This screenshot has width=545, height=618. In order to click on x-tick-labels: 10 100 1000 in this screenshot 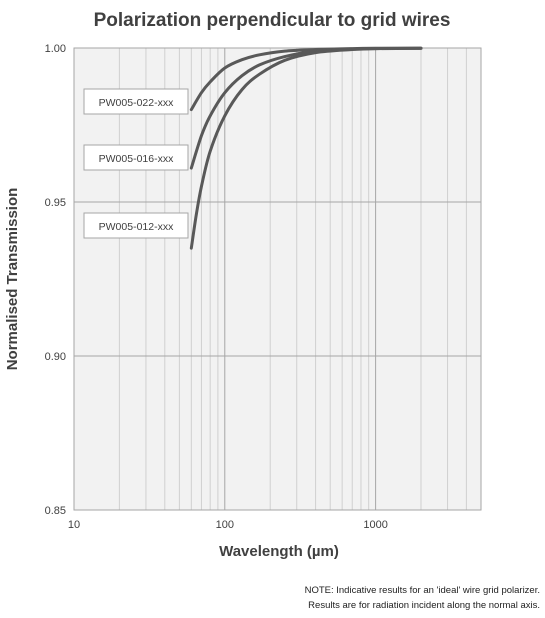, I will do `click(228, 525)`.